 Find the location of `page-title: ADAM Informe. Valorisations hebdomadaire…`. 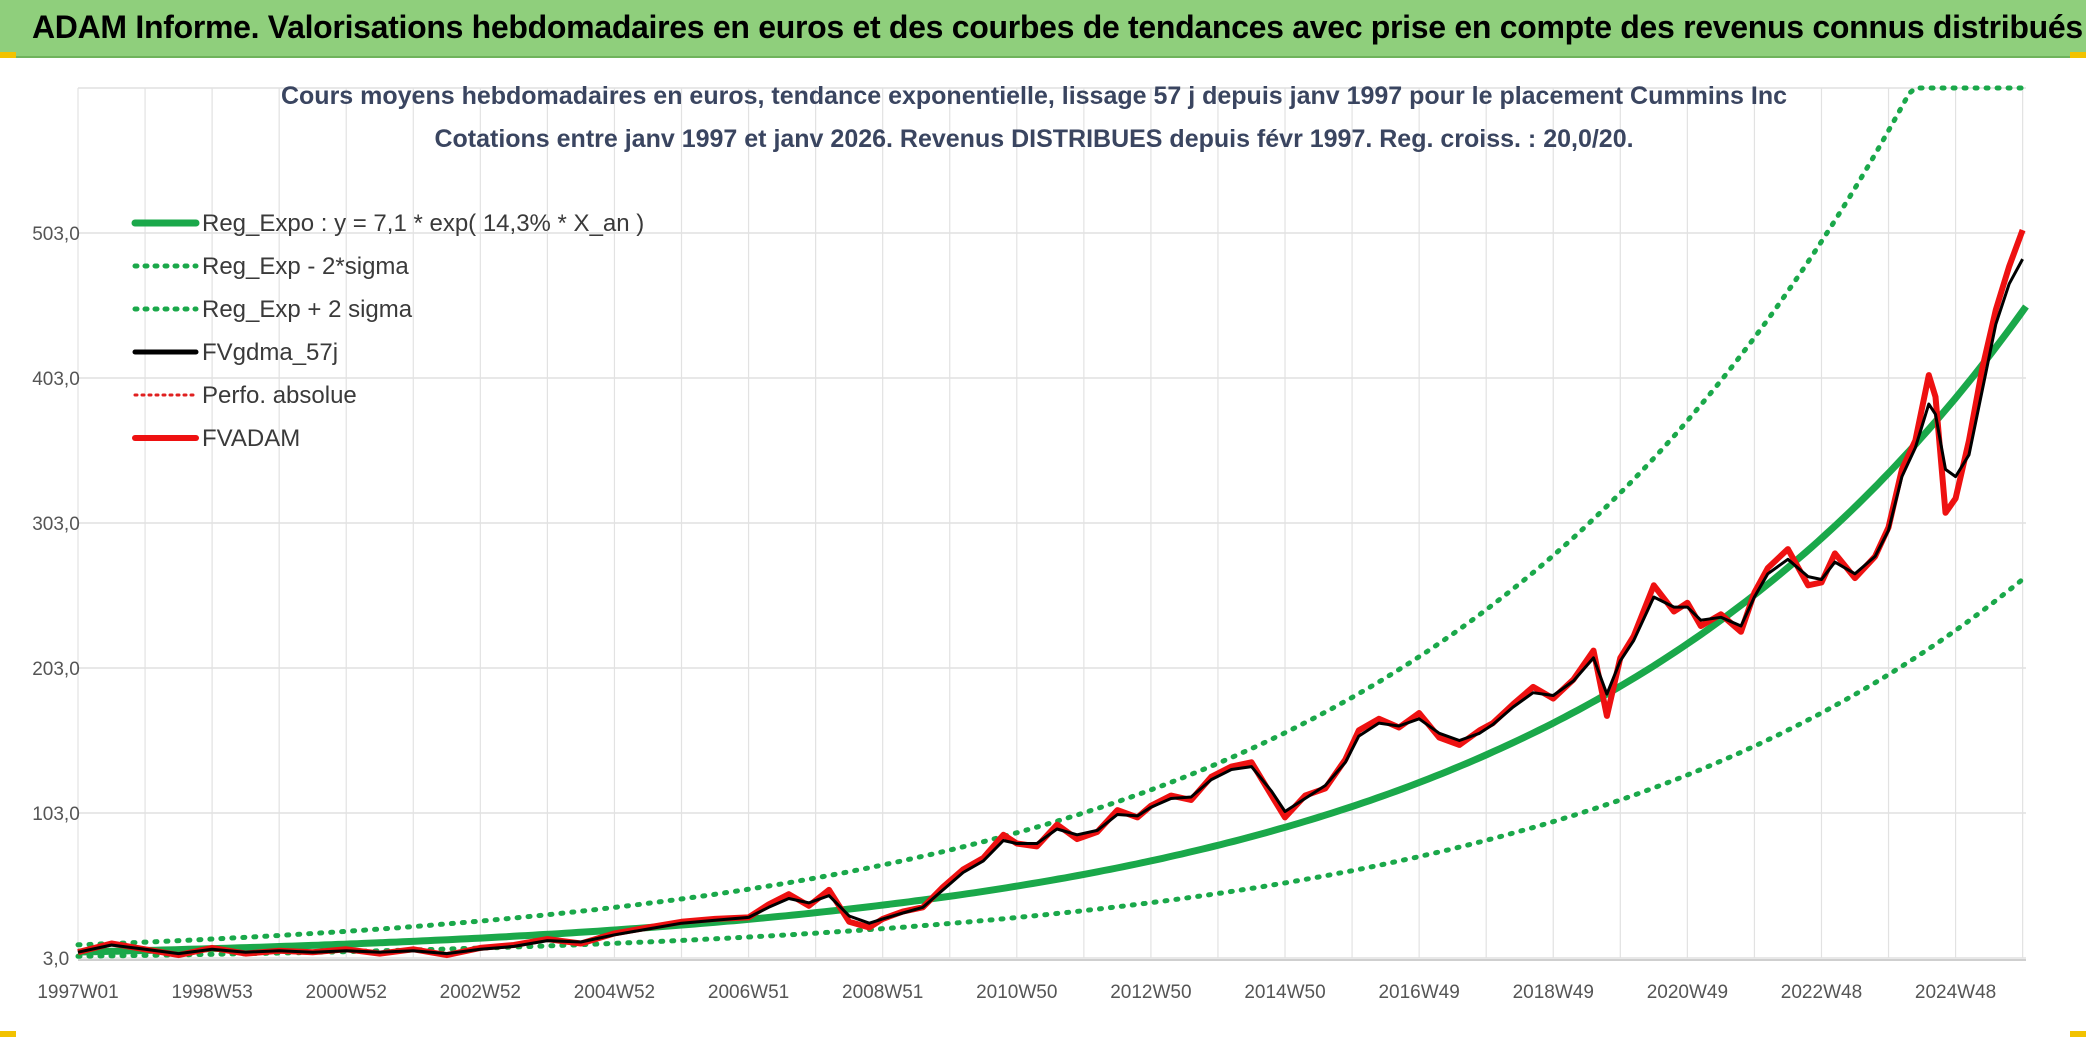

page-title: ADAM Informe. Valorisations hebdomadaire… is located at coordinates (1057, 27).